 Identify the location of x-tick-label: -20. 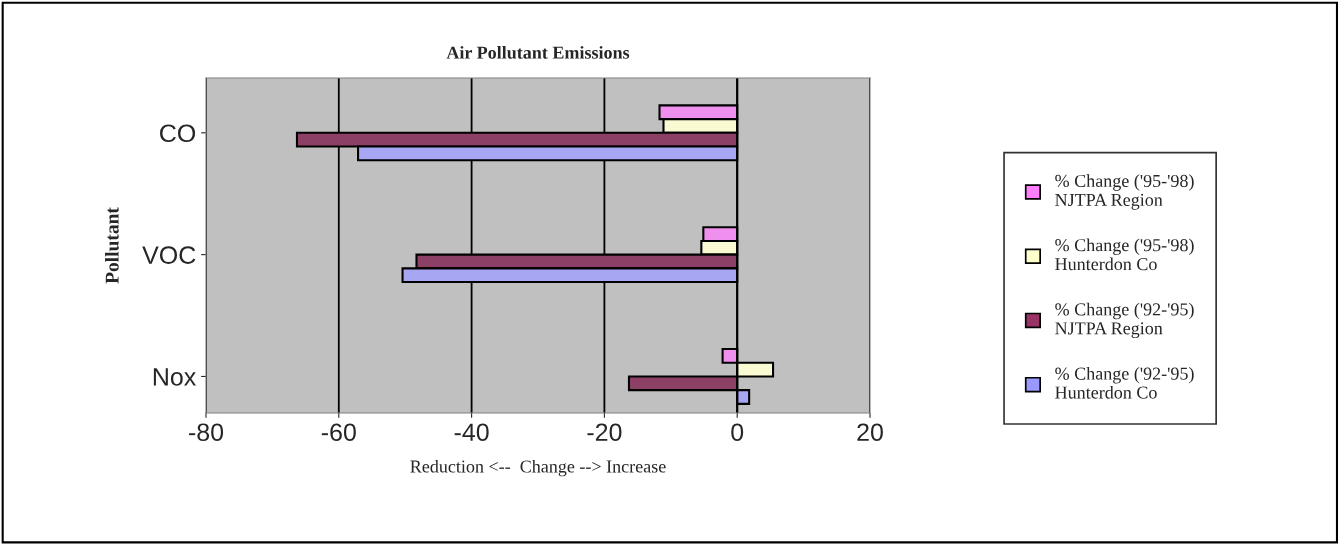
(604, 432).